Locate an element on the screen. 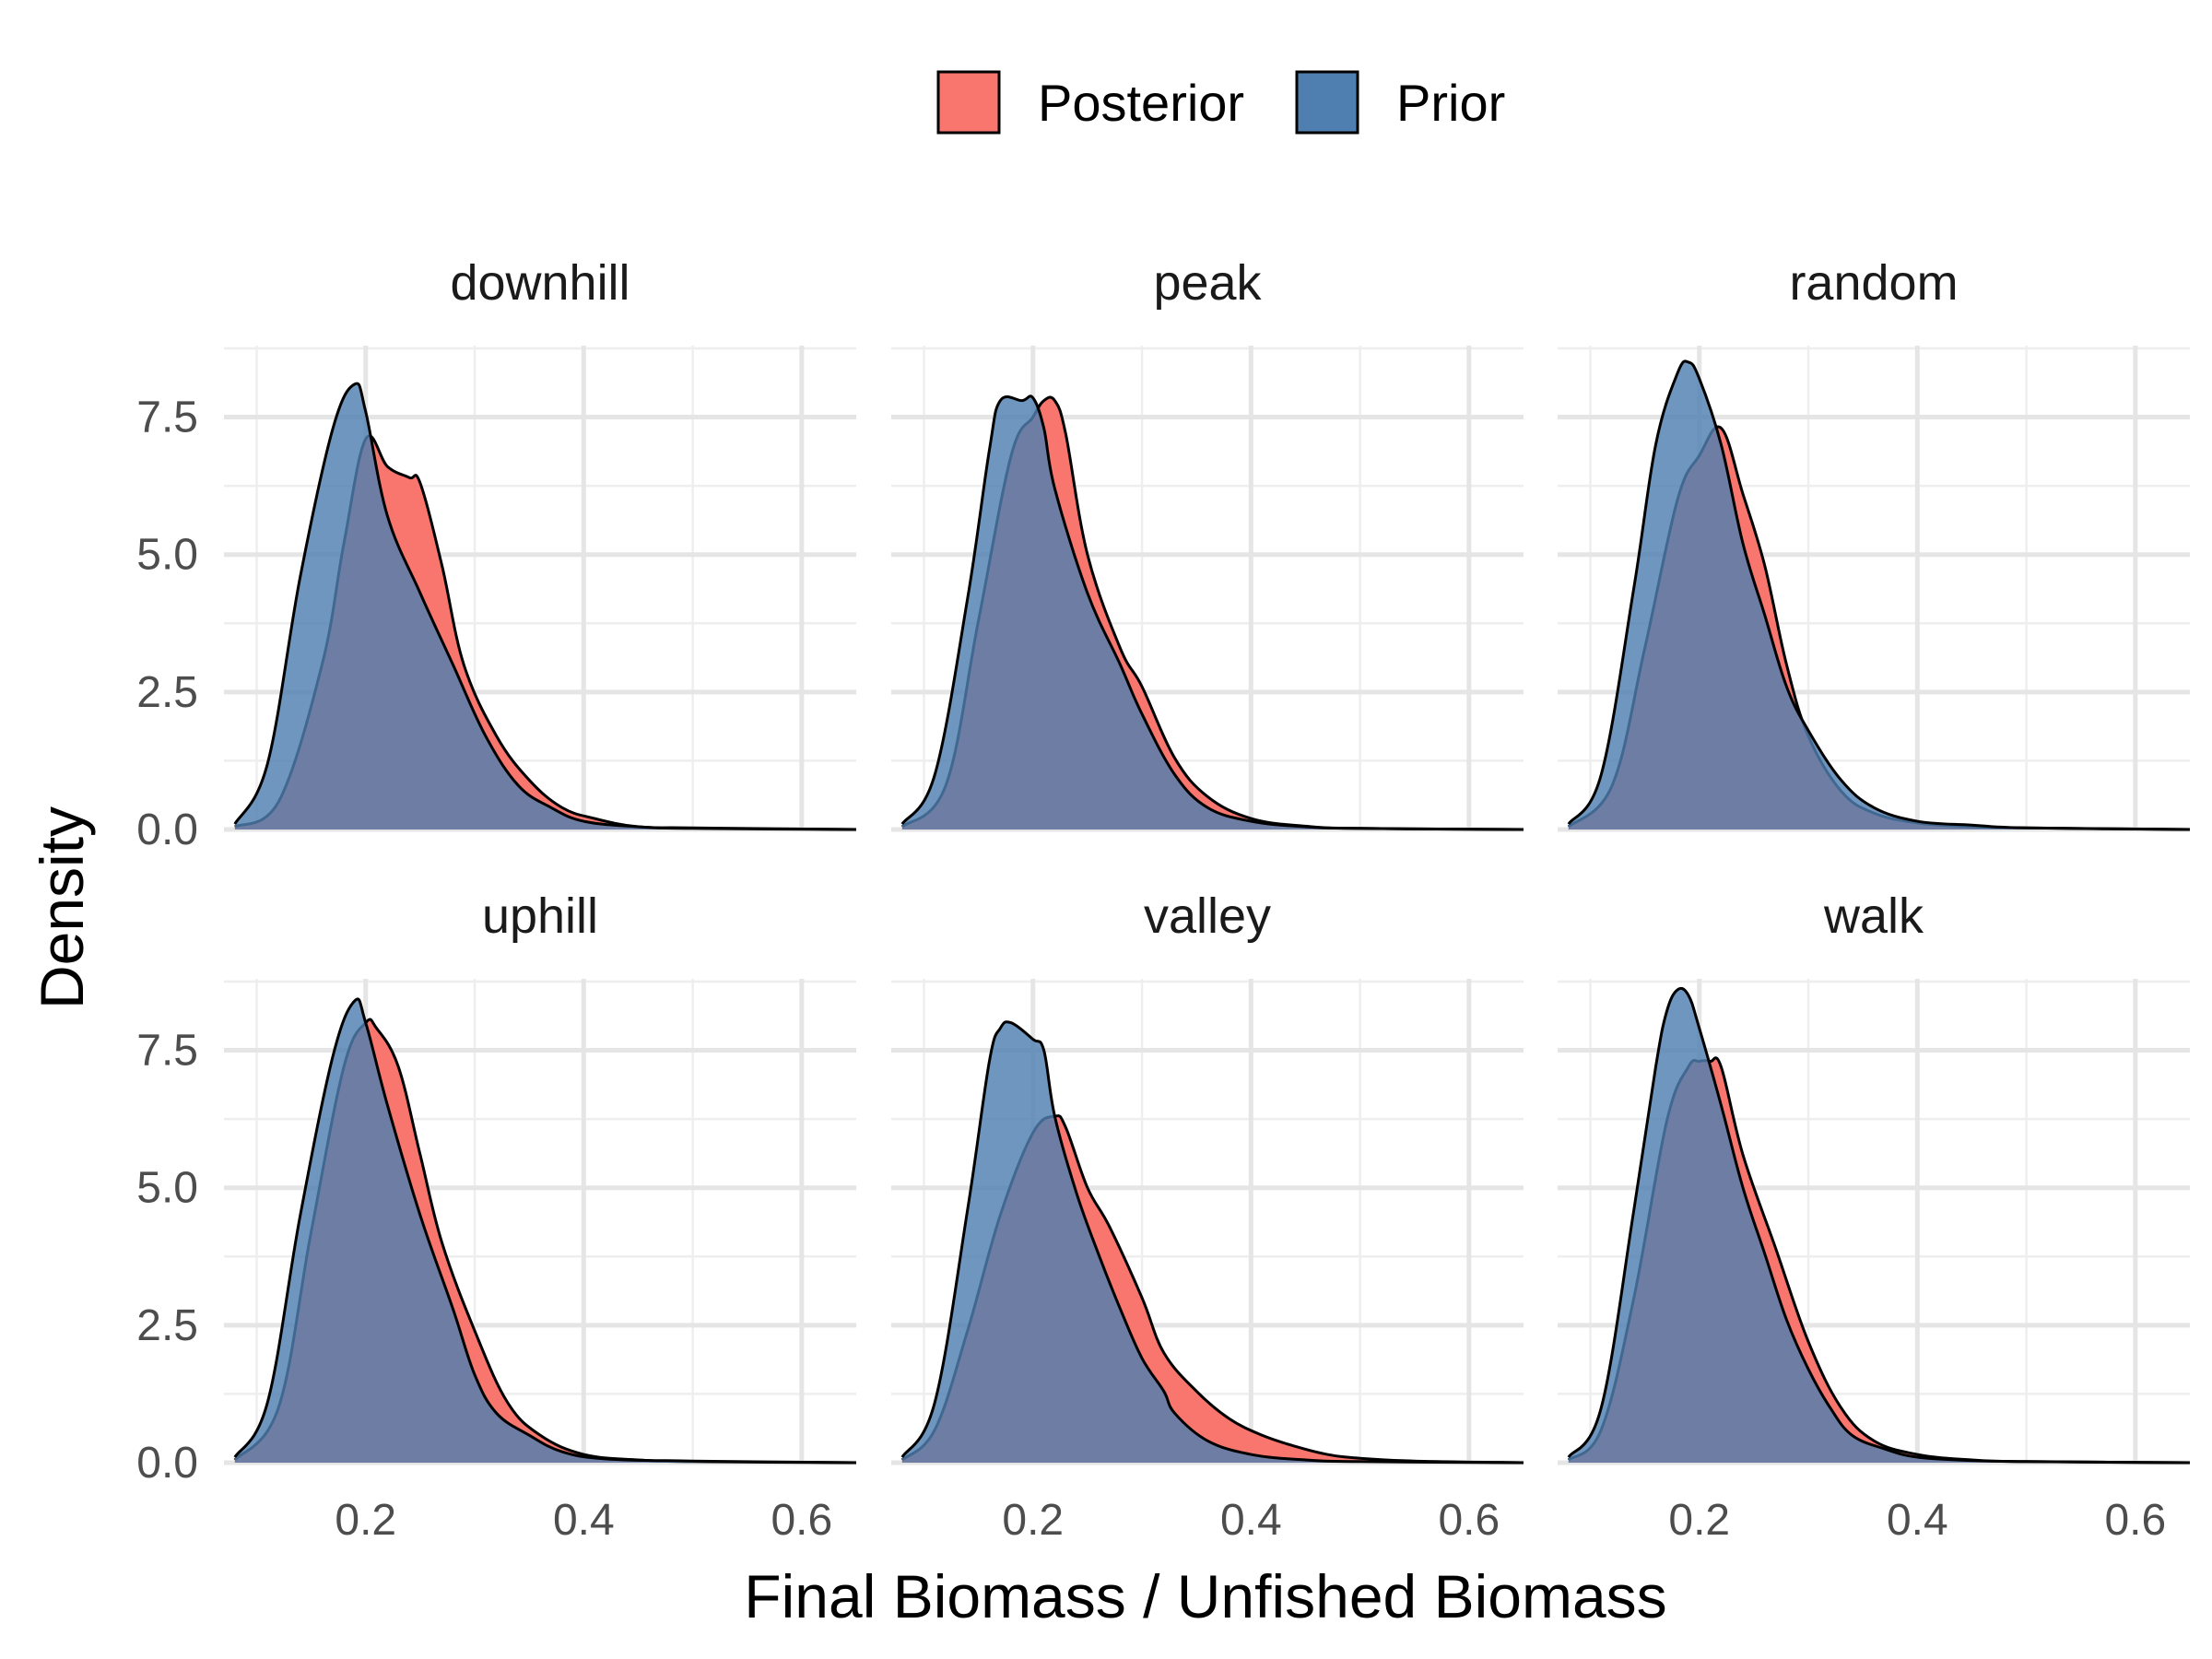  facet-random: random is located at coordinates (1874, 543).